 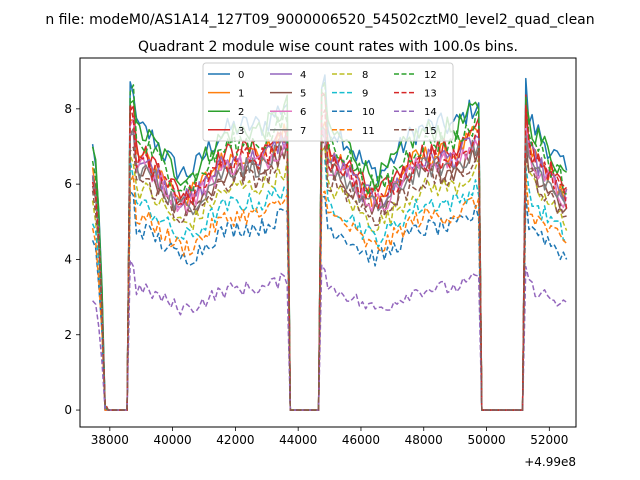 I want to click on y-tick-label: 6, so click(x=68, y=184).